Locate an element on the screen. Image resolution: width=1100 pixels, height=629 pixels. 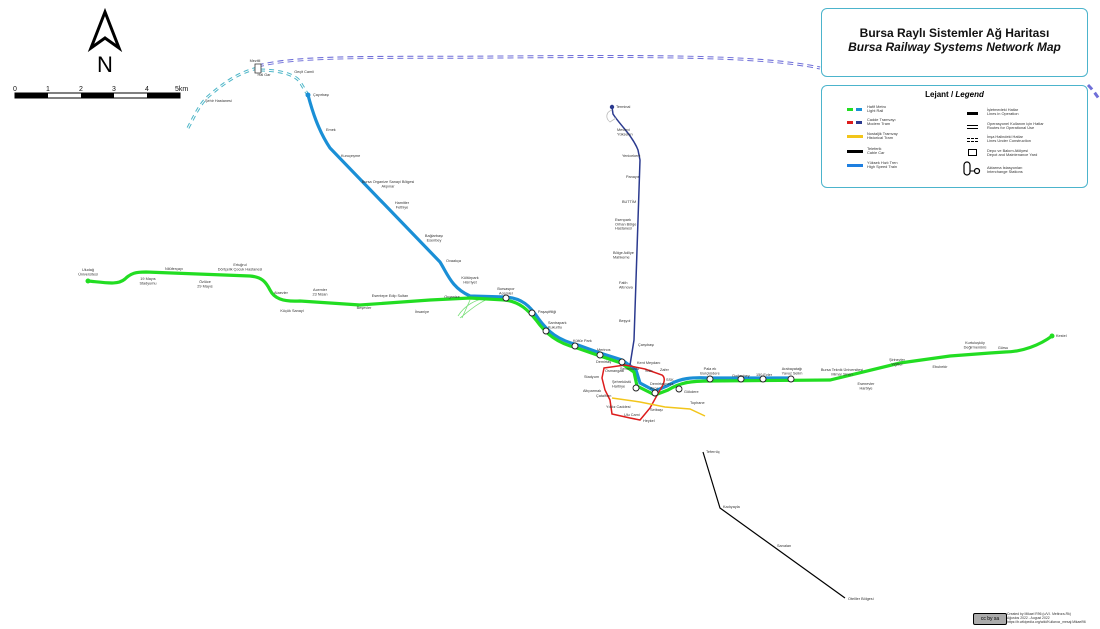
station-label: Bölge Adliye Mahkeme is located at coordinates (623, 255).